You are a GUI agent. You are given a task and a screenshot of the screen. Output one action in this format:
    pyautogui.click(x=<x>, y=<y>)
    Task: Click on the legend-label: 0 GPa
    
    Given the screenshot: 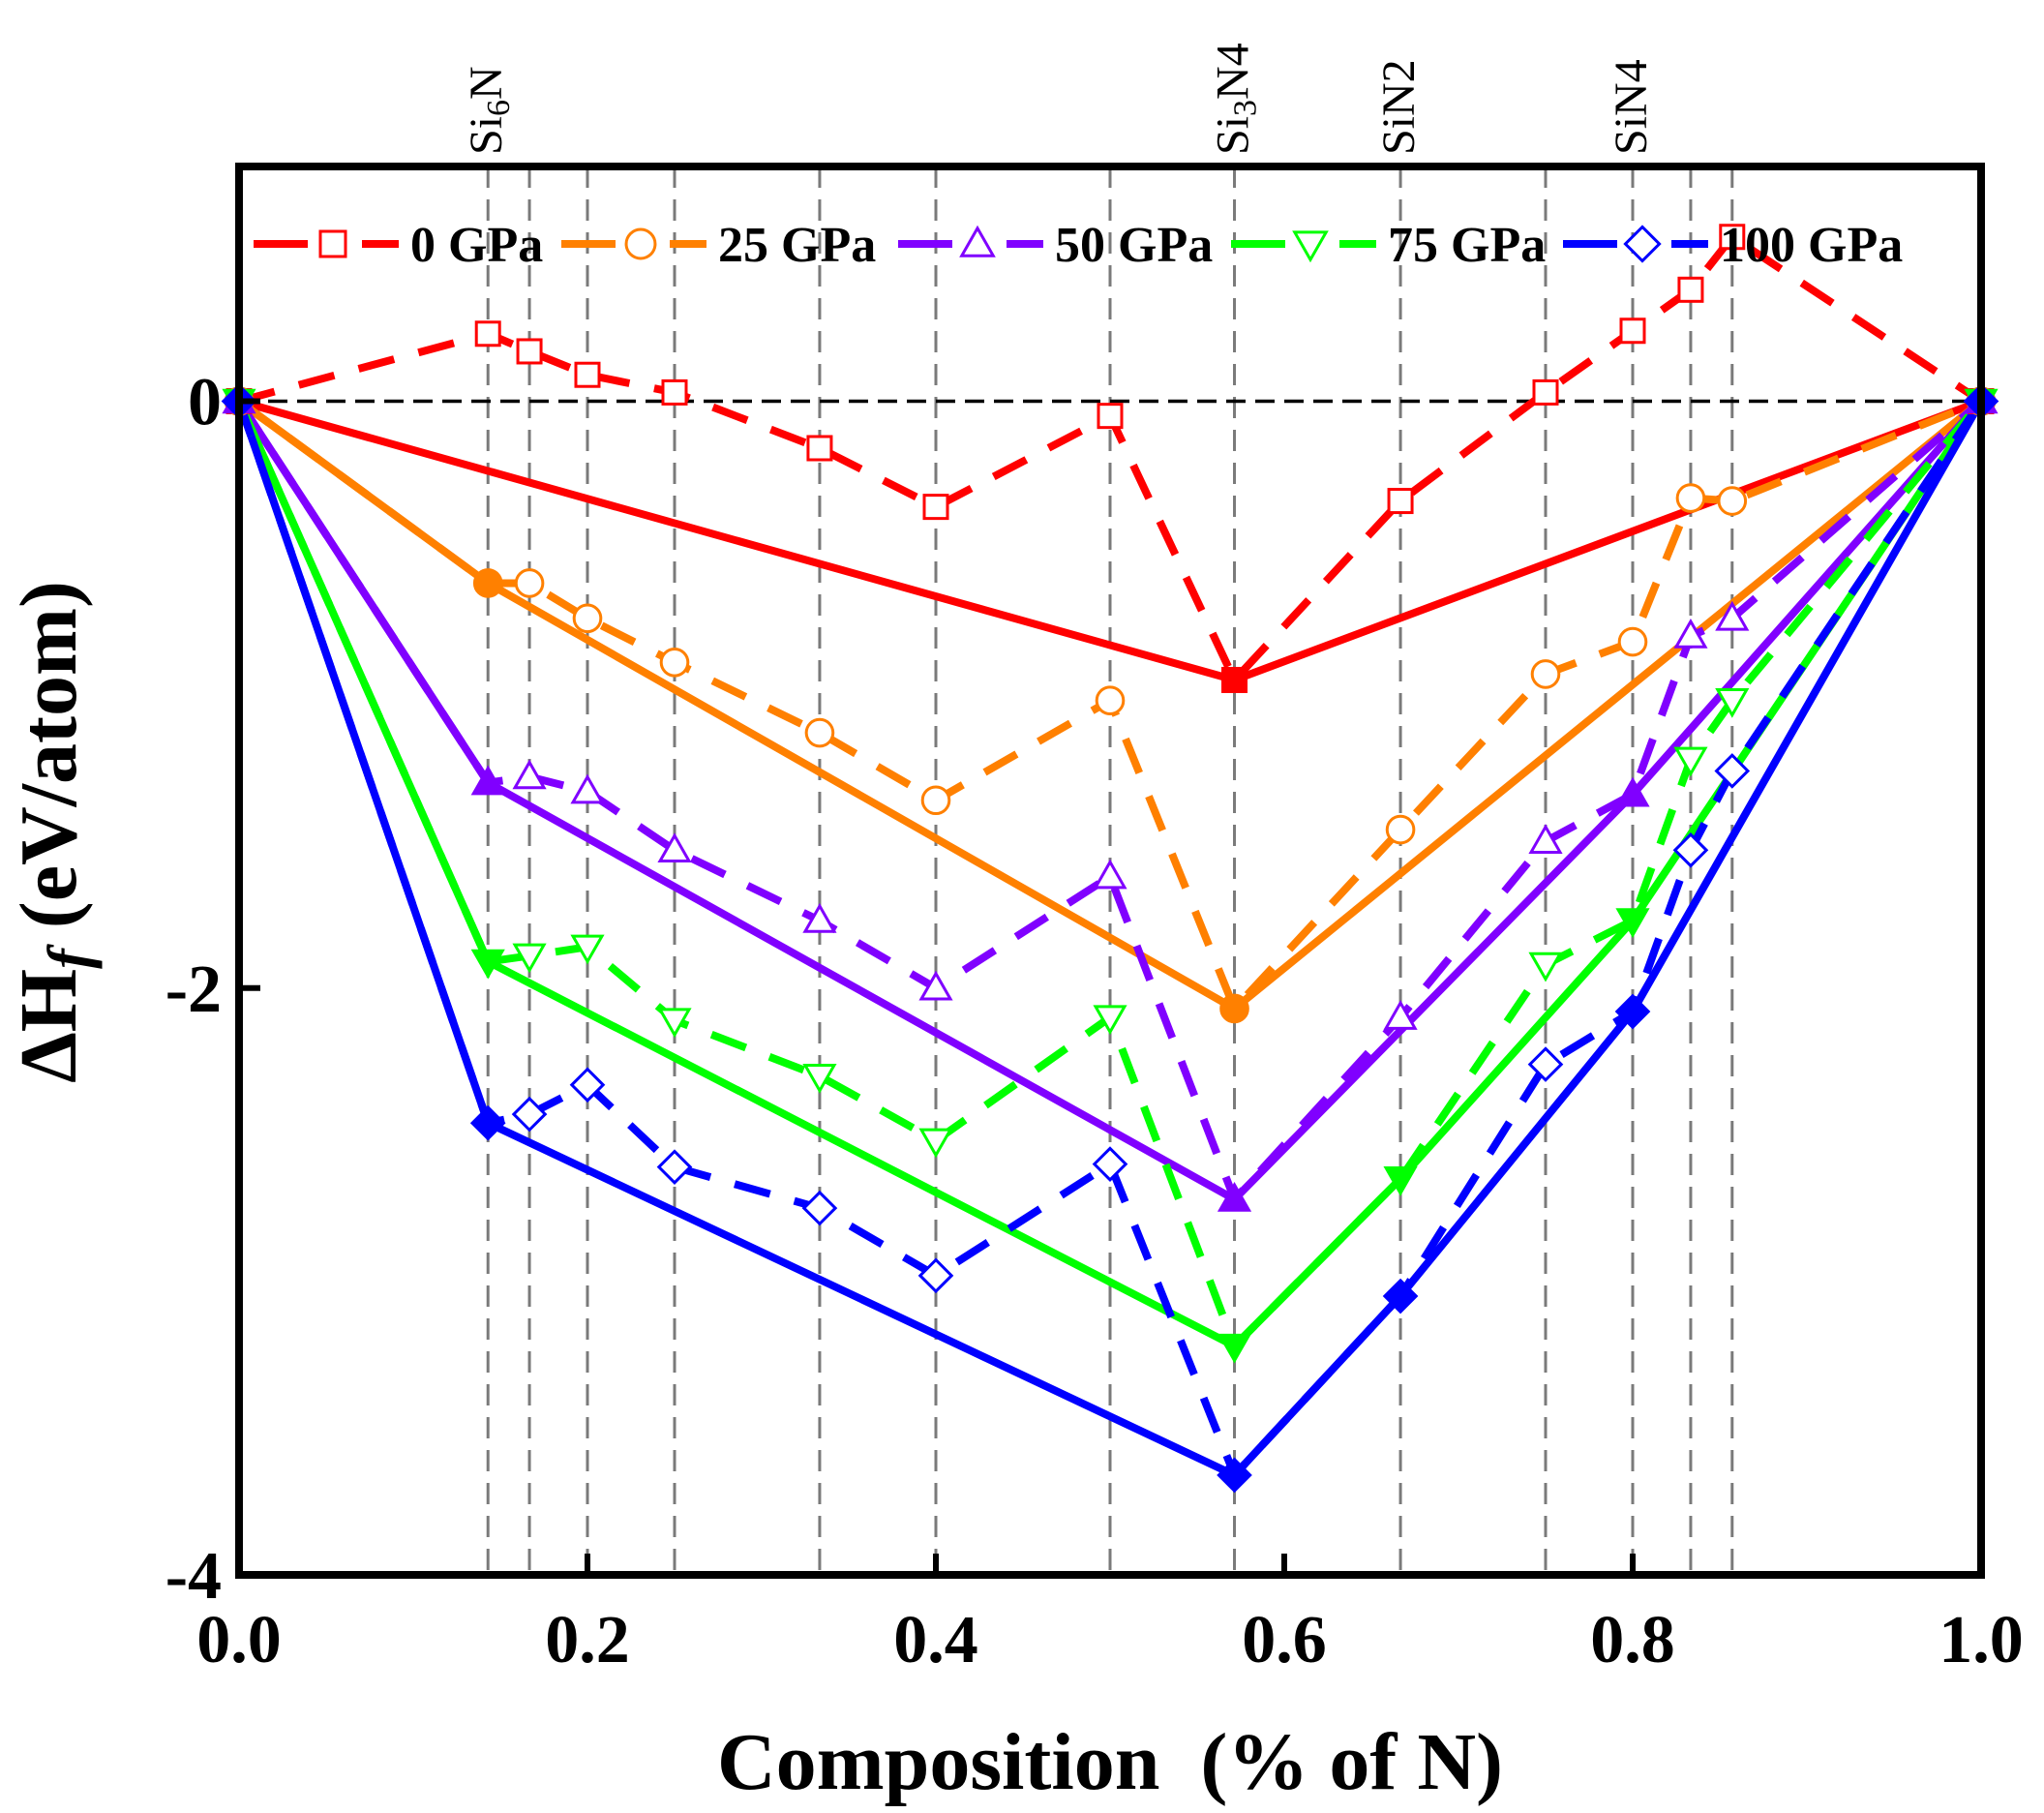 What is the action you would take?
    pyautogui.click(x=476, y=245)
    